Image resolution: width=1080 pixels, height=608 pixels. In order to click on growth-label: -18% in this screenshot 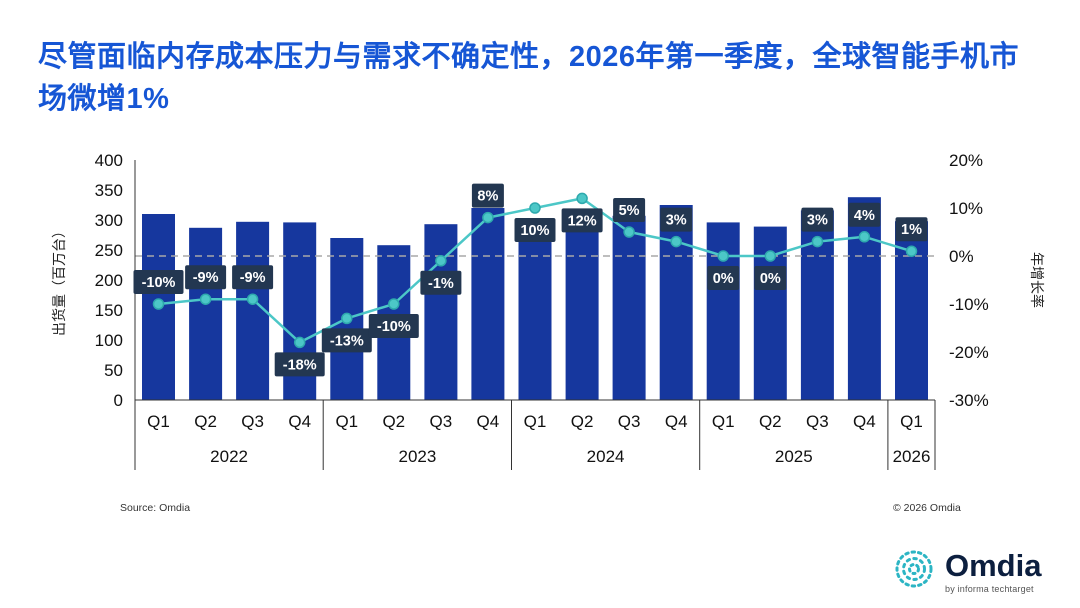, I will do `click(299, 364)`.